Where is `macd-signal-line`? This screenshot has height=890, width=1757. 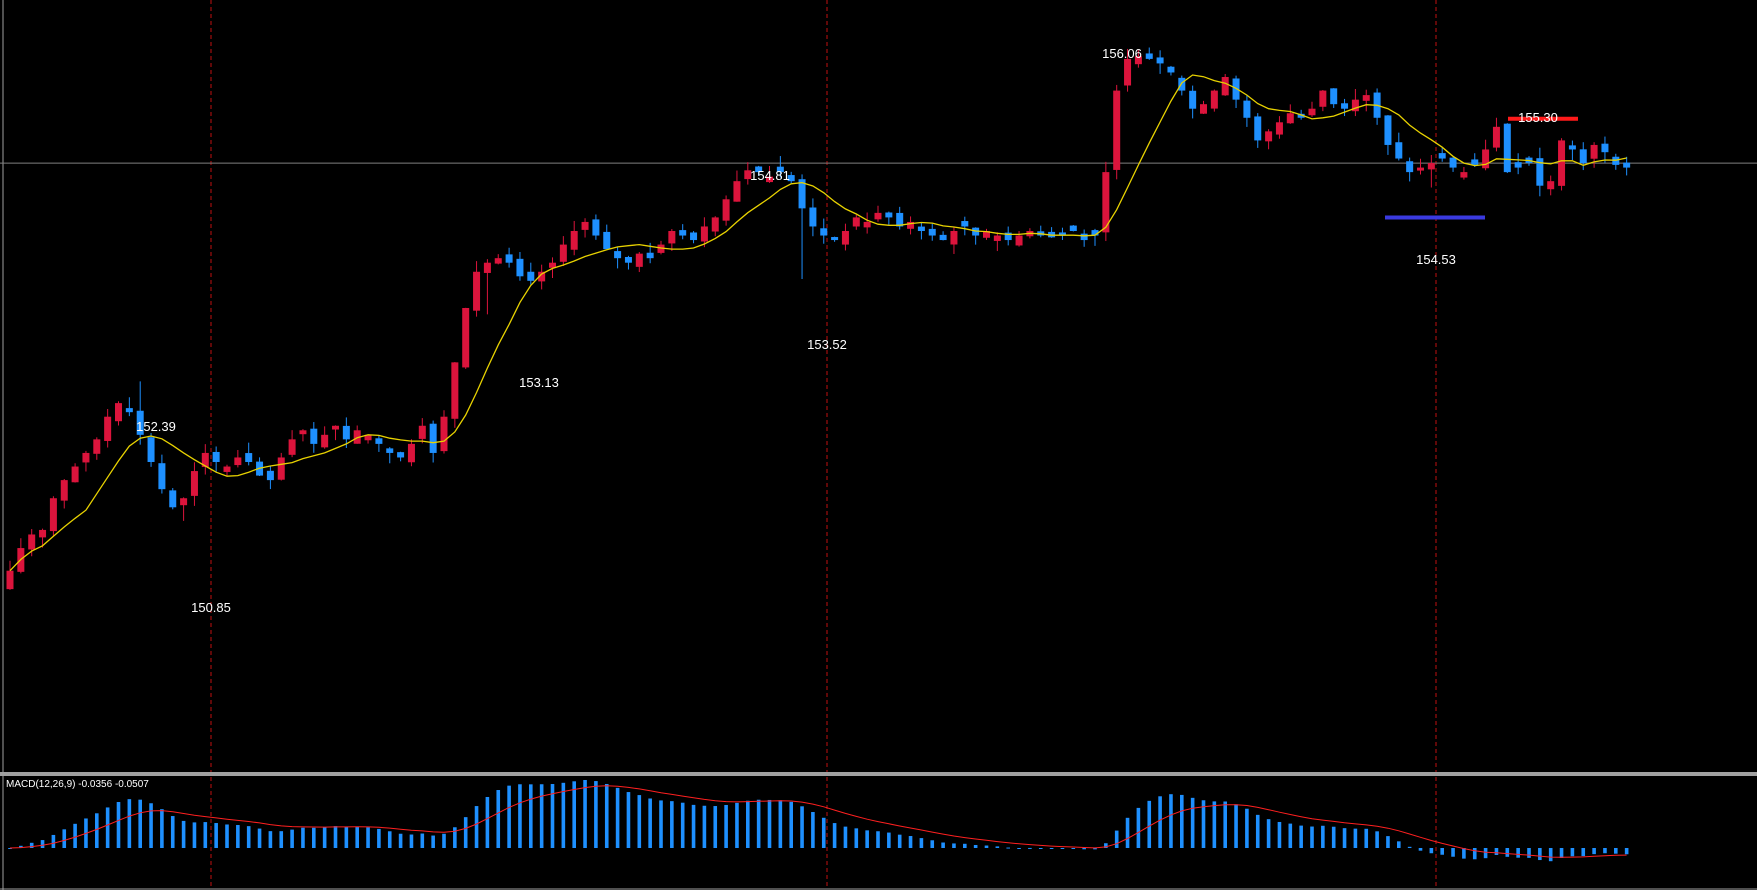 macd-signal-line is located at coordinates (818, 821).